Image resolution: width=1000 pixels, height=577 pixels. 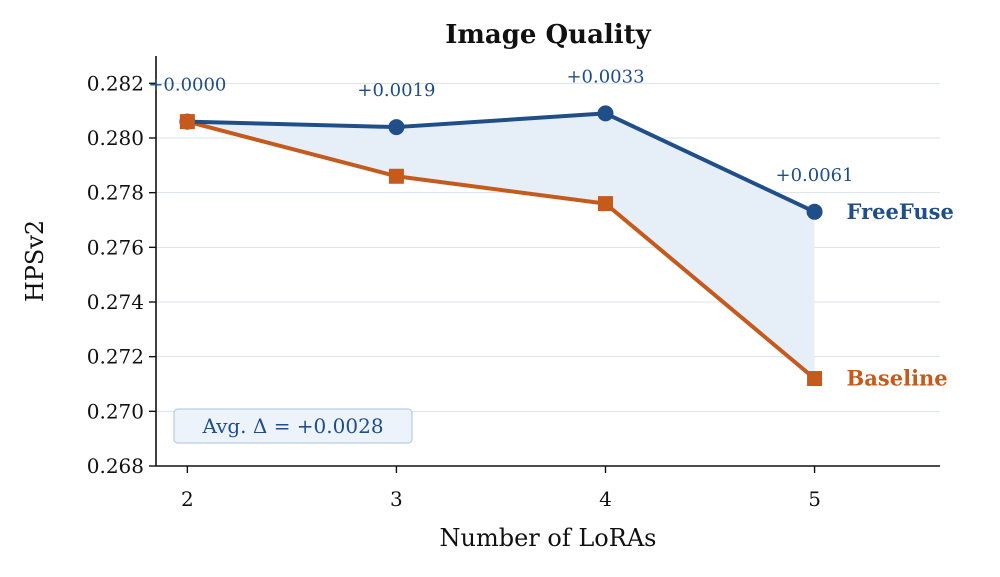 What do you see at coordinates (115, 466) in the screenshot?
I see `y-tick-label: 0.268` at bounding box center [115, 466].